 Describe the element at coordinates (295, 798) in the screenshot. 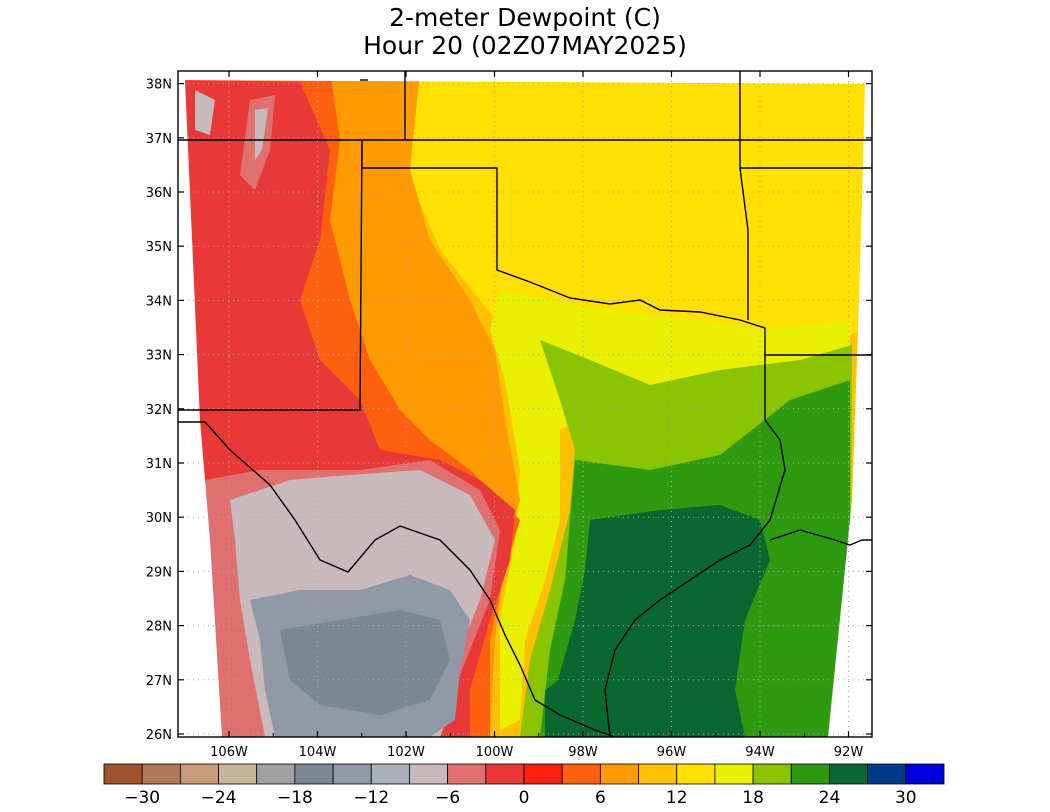

I see `colorbar-label: −18` at that location.